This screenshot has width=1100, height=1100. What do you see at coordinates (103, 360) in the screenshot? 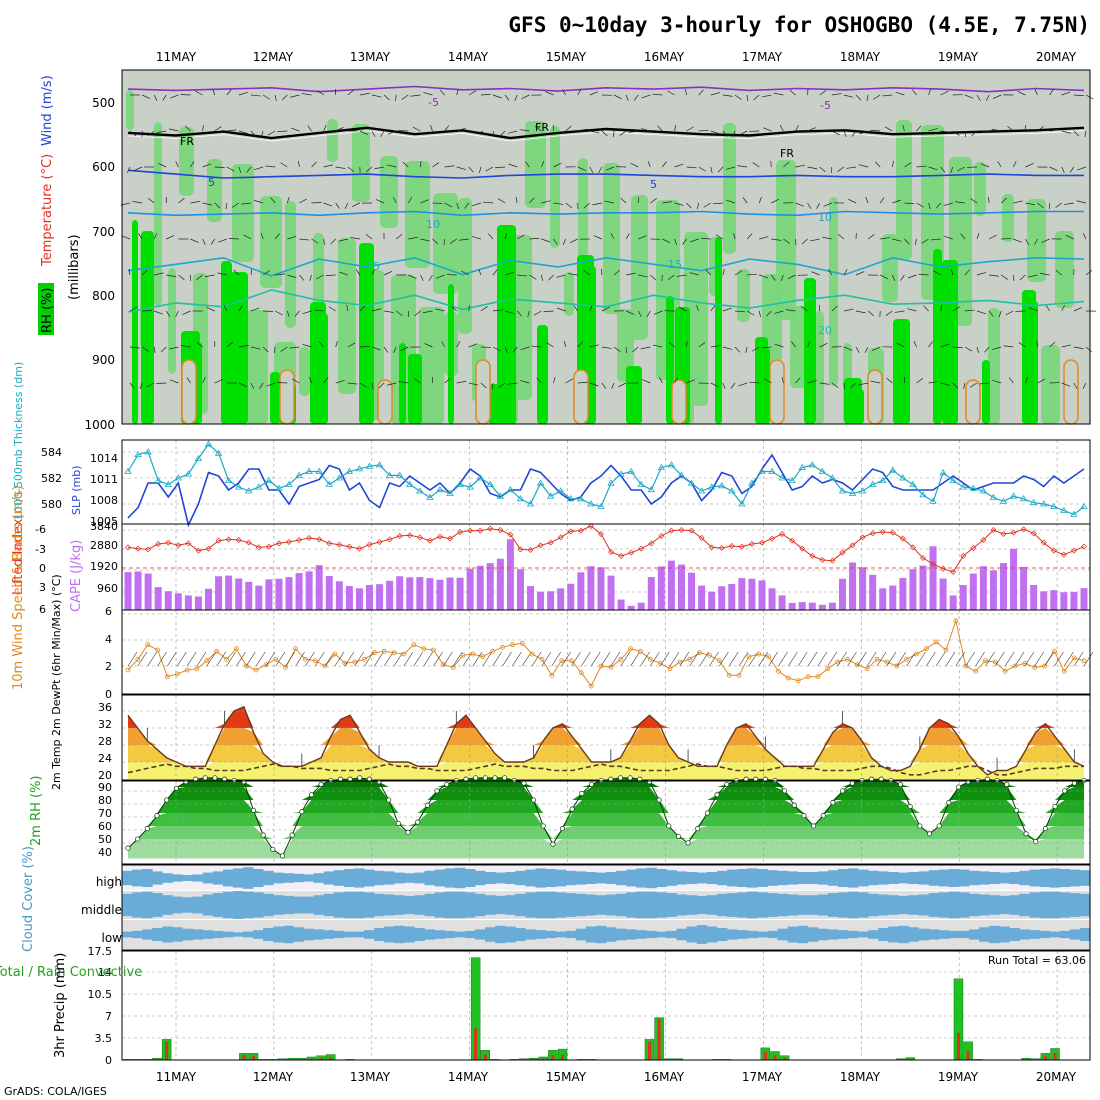
I see `pressure-tick: 900` at bounding box center [103, 360].